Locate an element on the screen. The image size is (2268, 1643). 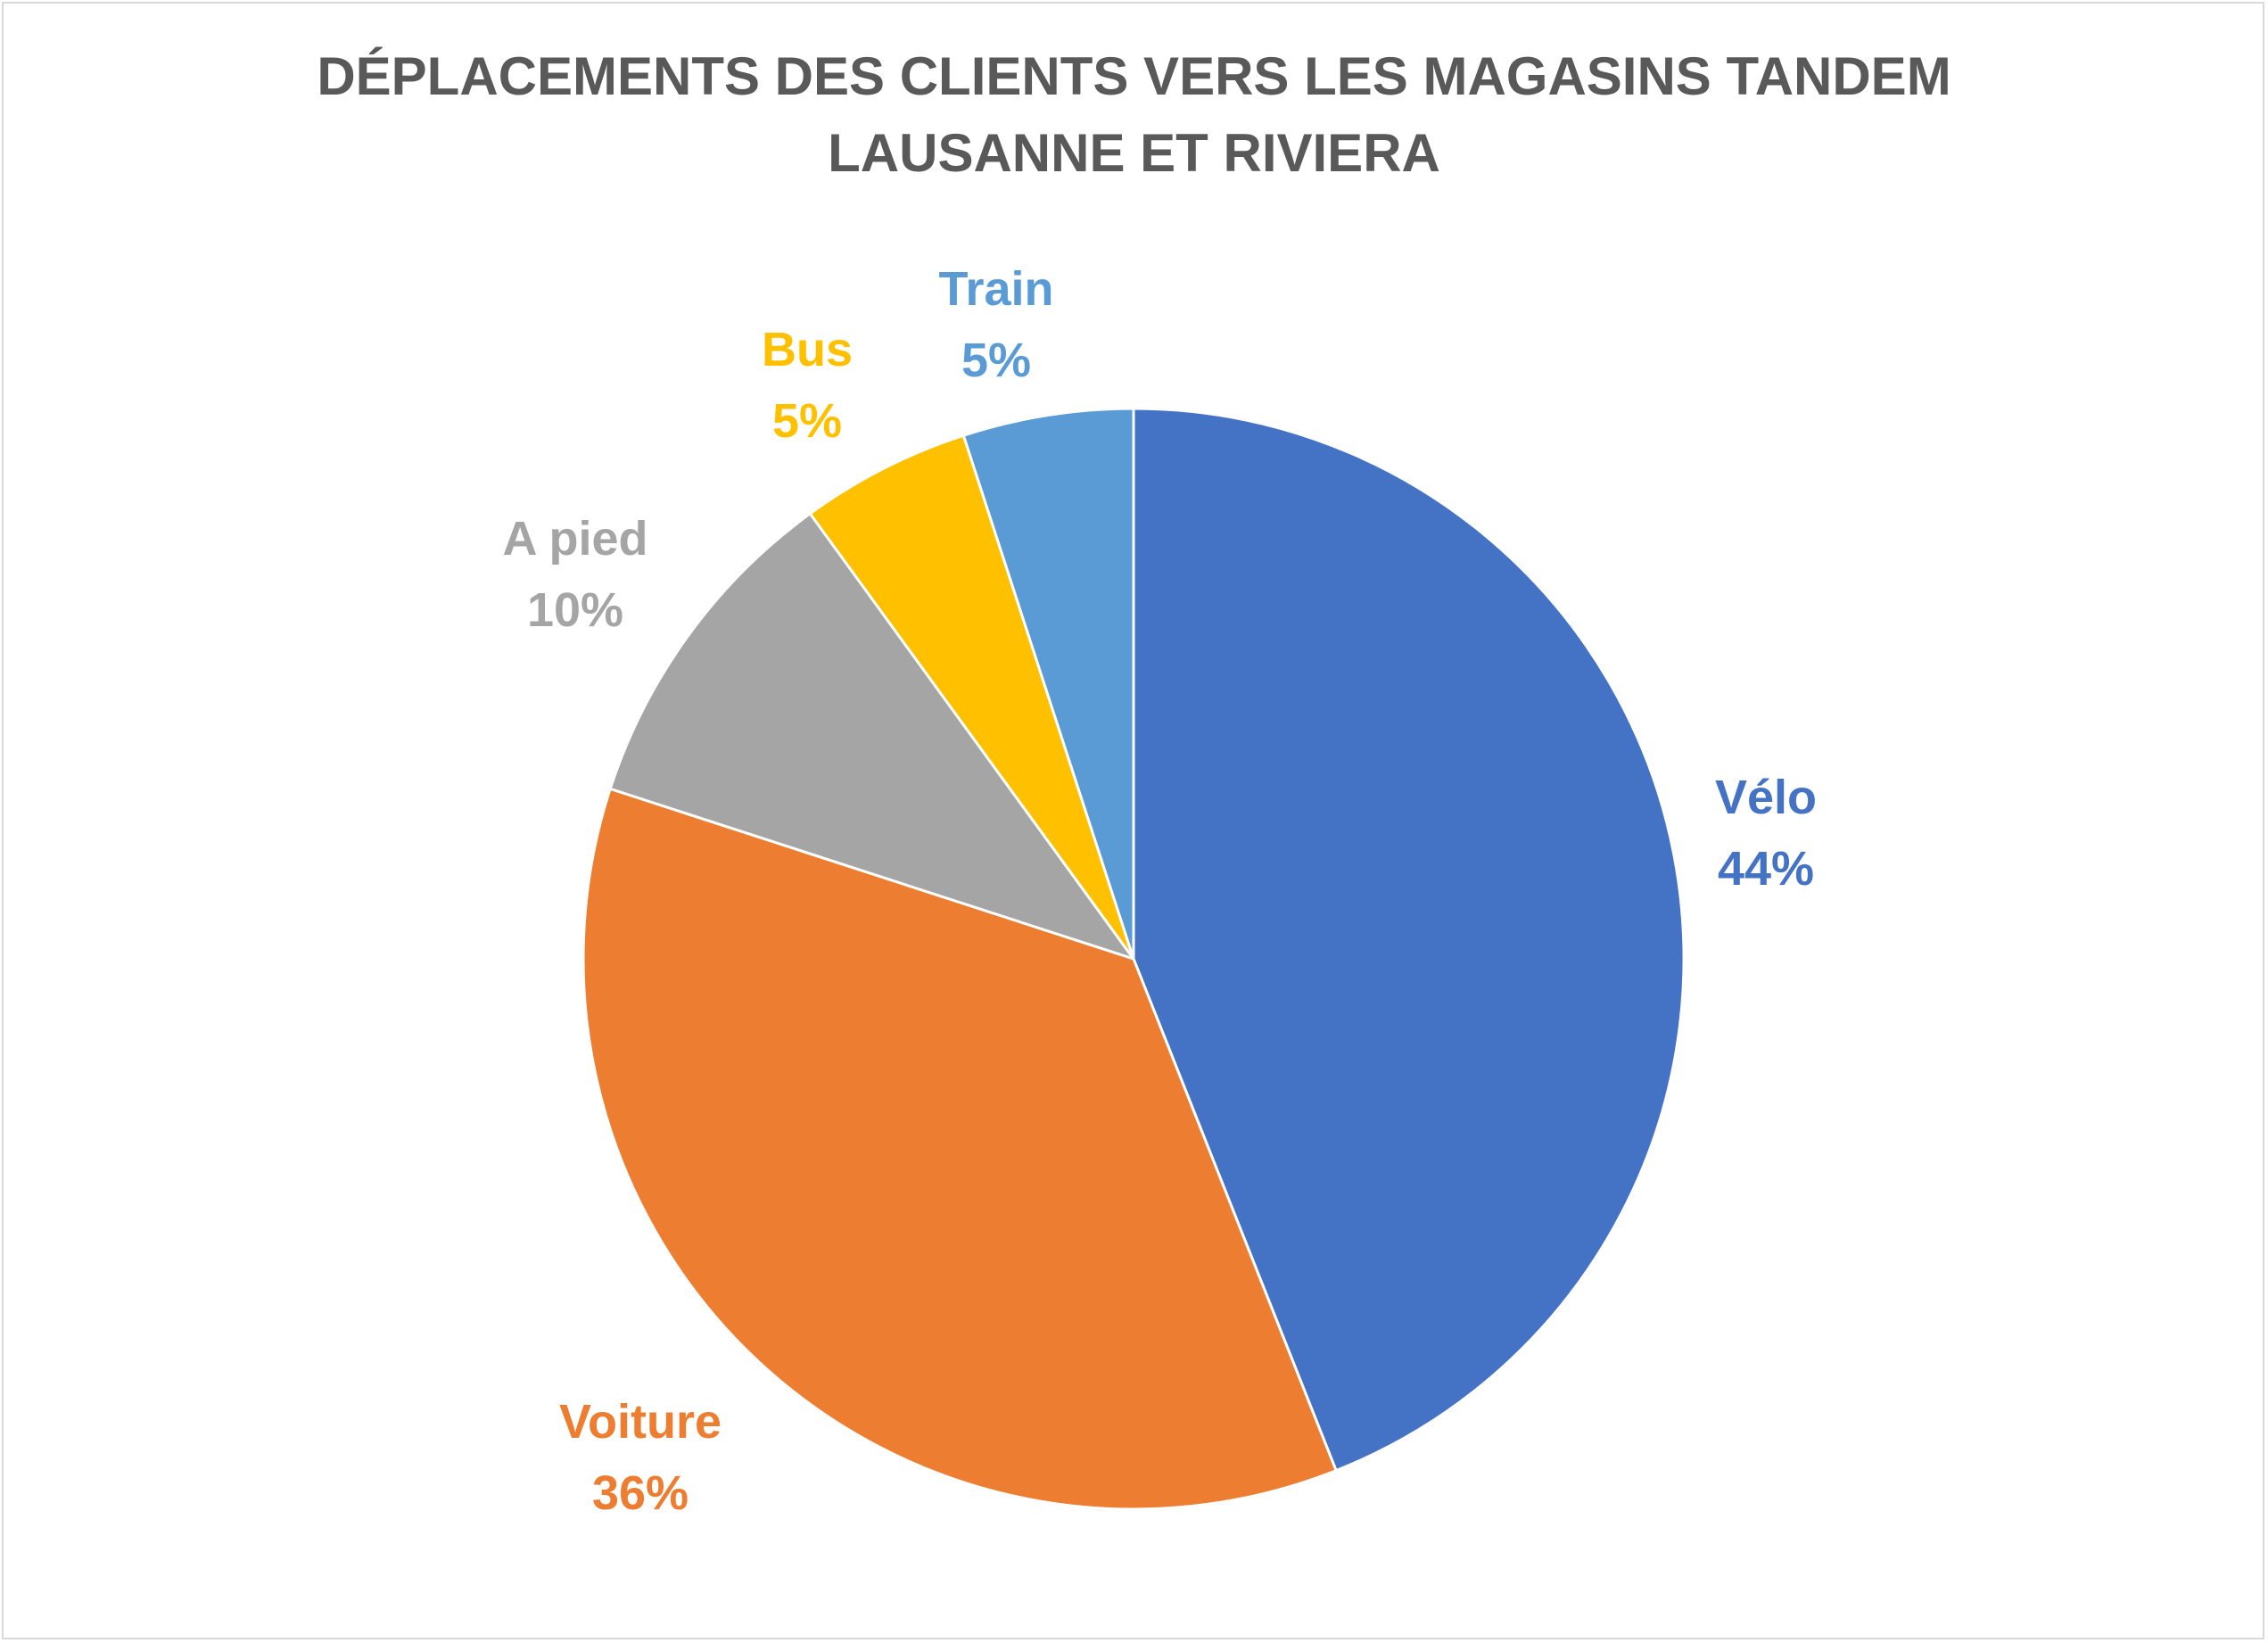
data-label-category-velo: Vélo is located at coordinates (1766, 797).